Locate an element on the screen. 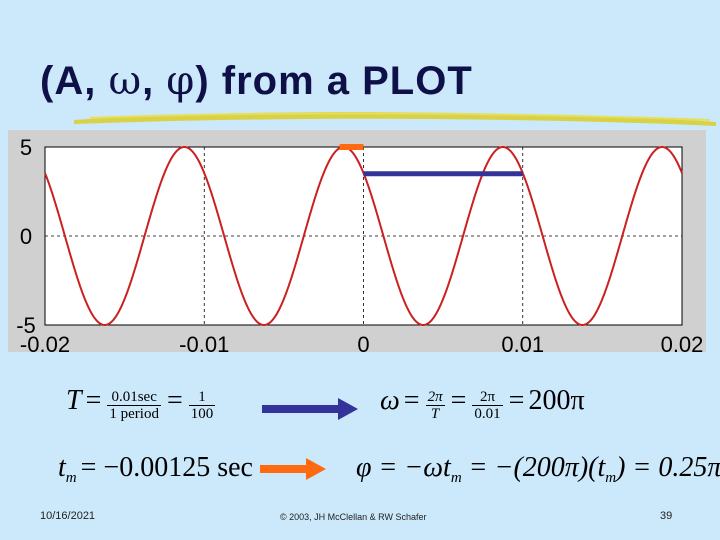  x-tick-label-0: -0.02 is located at coordinates (45, 344).